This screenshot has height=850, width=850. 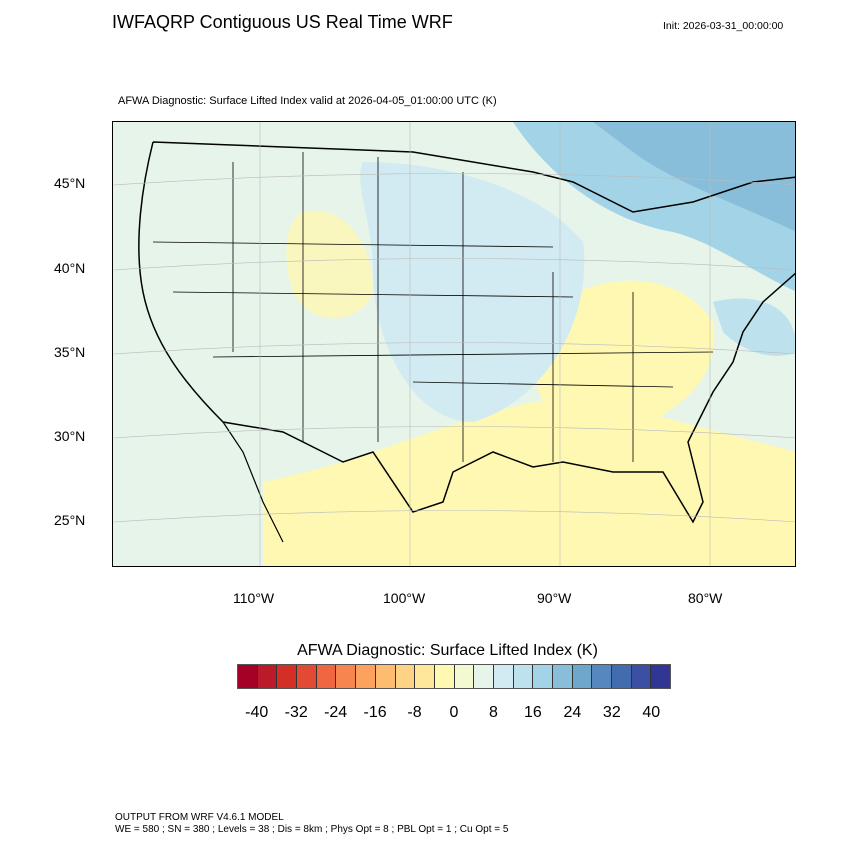 What do you see at coordinates (533, 712) in the screenshot?
I see `colorbar-label: 16` at bounding box center [533, 712].